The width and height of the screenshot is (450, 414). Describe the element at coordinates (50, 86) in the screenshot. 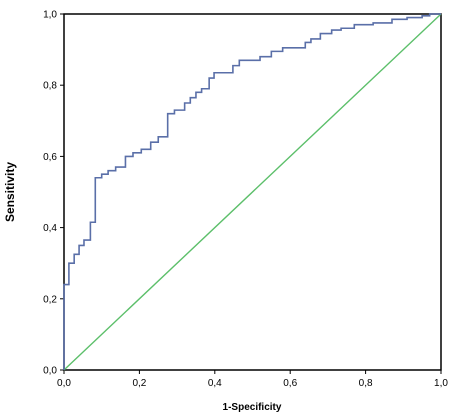

I see `y-tick-label: 0,8` at that location.